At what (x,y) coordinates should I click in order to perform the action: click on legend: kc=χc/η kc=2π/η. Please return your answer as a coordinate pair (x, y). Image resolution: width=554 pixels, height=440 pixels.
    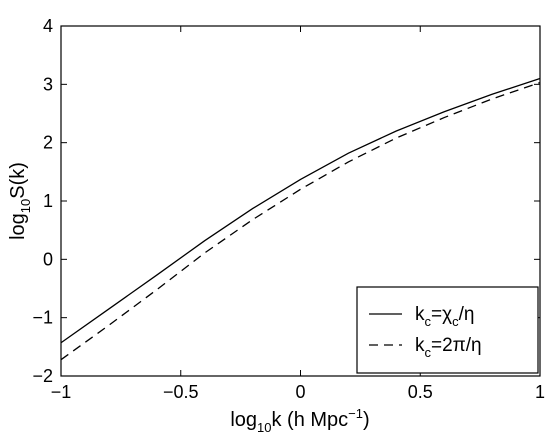
    Looking at the image, I should click on (447, 330).